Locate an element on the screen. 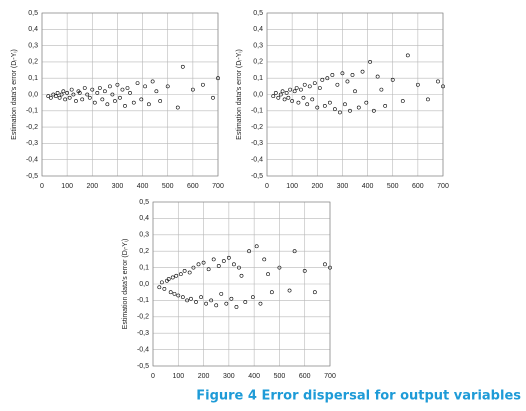 This screenshot has width=526, height=411. x-tick-label: 300 is located at coordinates (229, 376).